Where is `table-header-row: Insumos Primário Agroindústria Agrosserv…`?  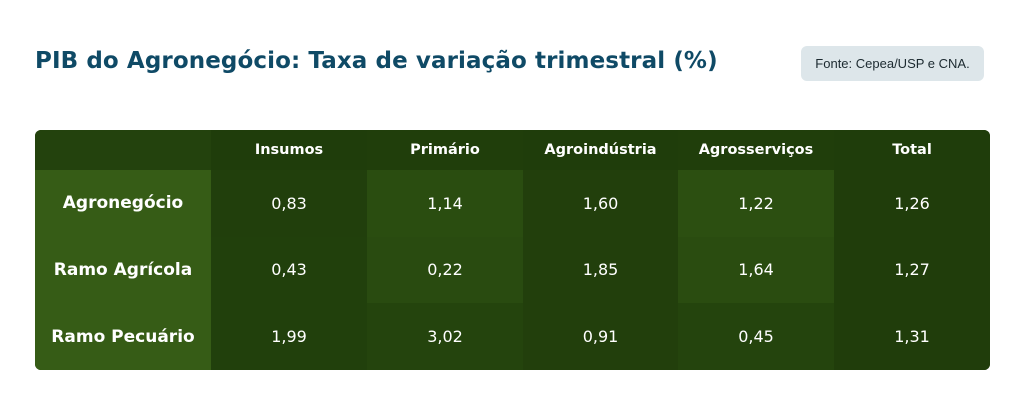
table-header-row: Insumos Primário Agroindústria Agrosserv… is located at coordinates (512, 150).